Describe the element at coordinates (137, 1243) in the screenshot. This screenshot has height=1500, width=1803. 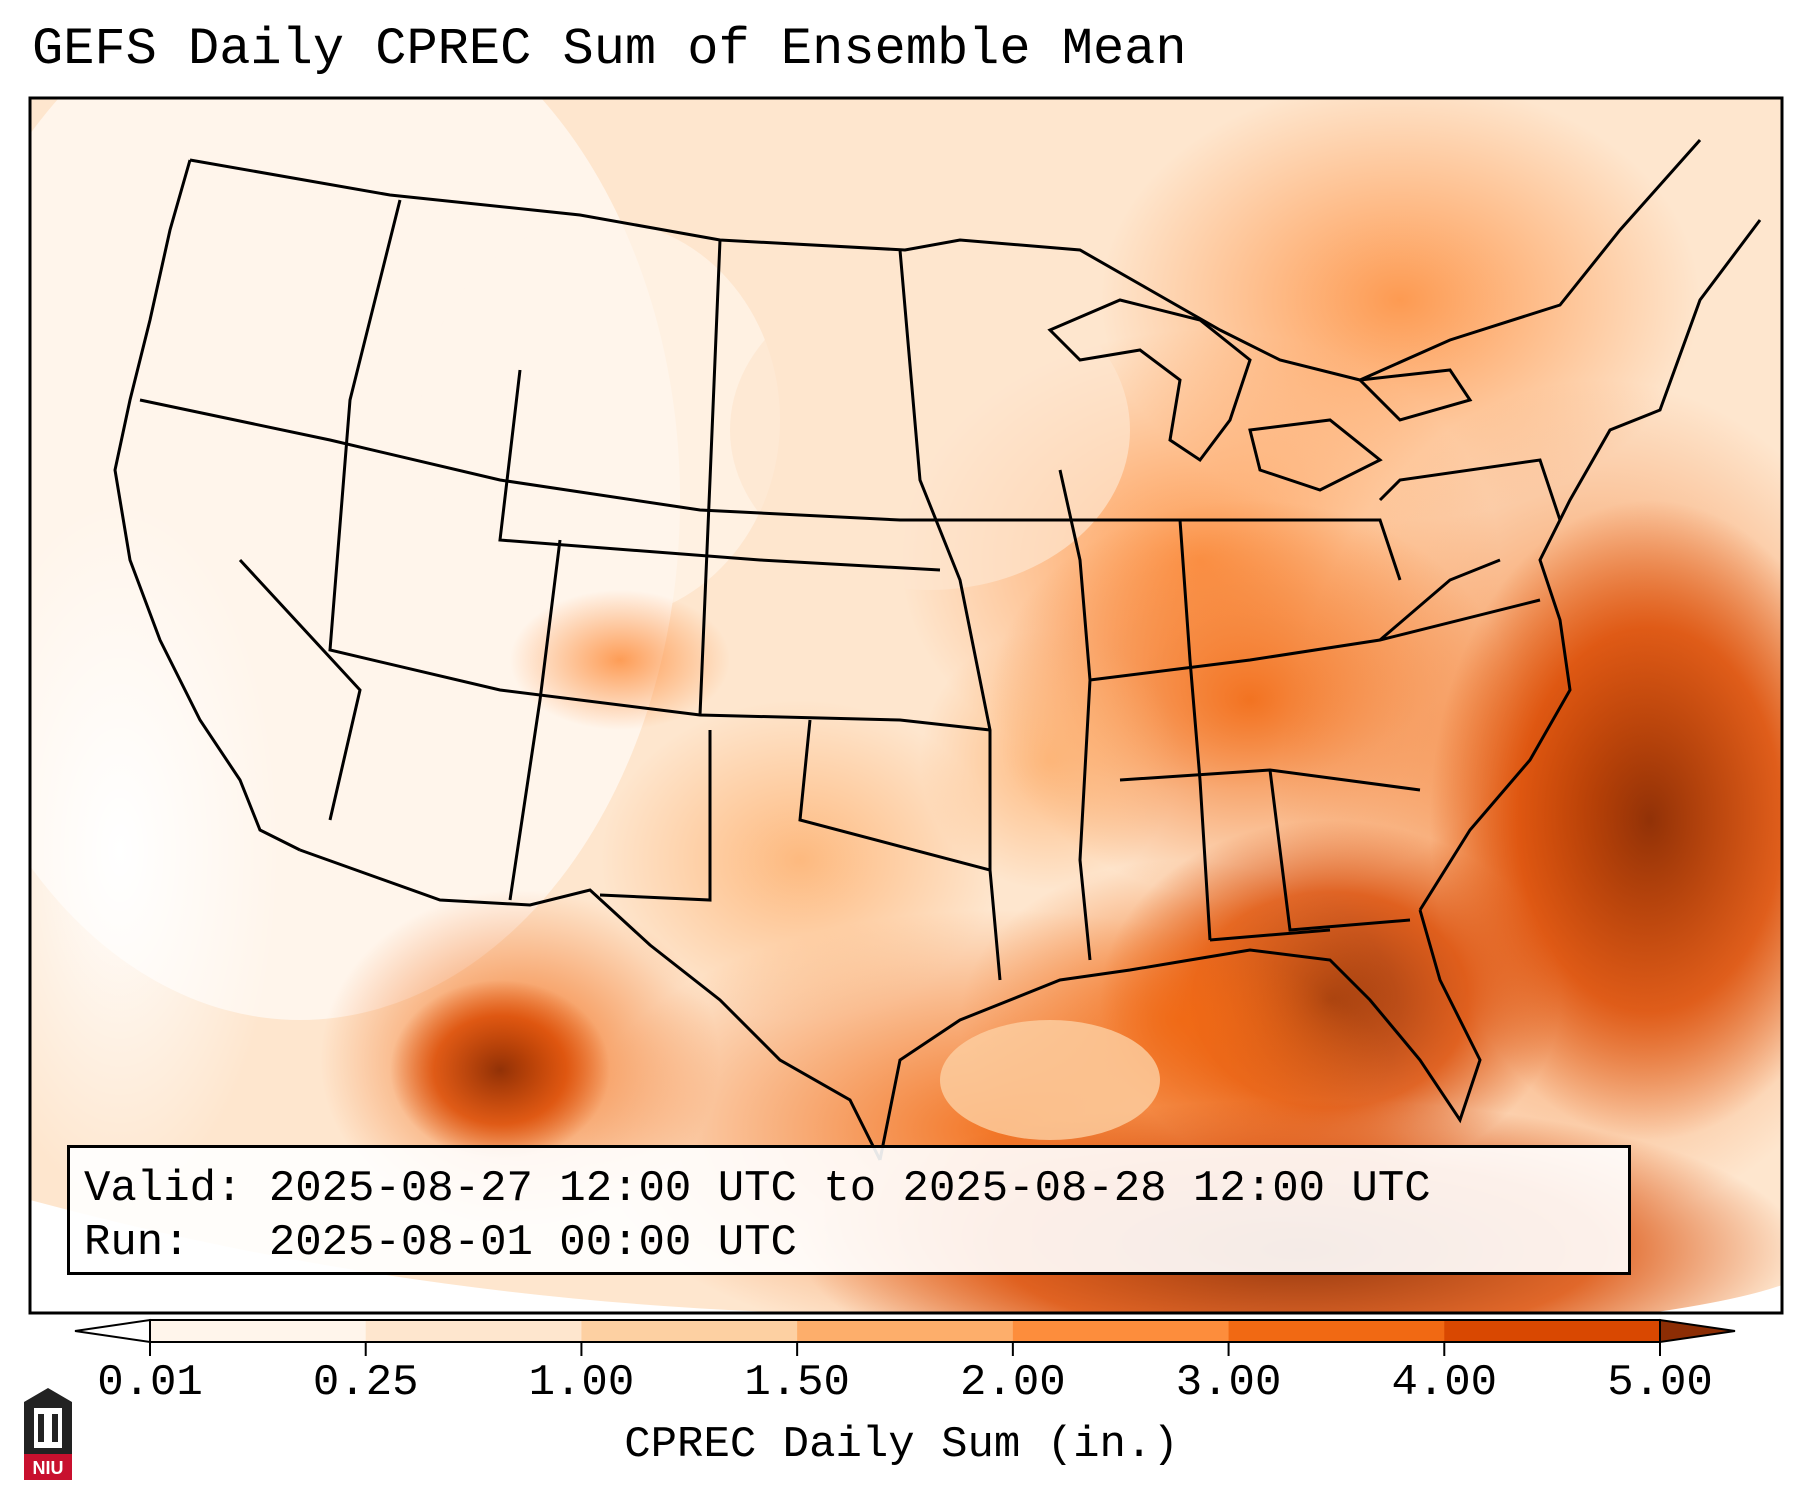
I see `run-label: Run:` at that location.